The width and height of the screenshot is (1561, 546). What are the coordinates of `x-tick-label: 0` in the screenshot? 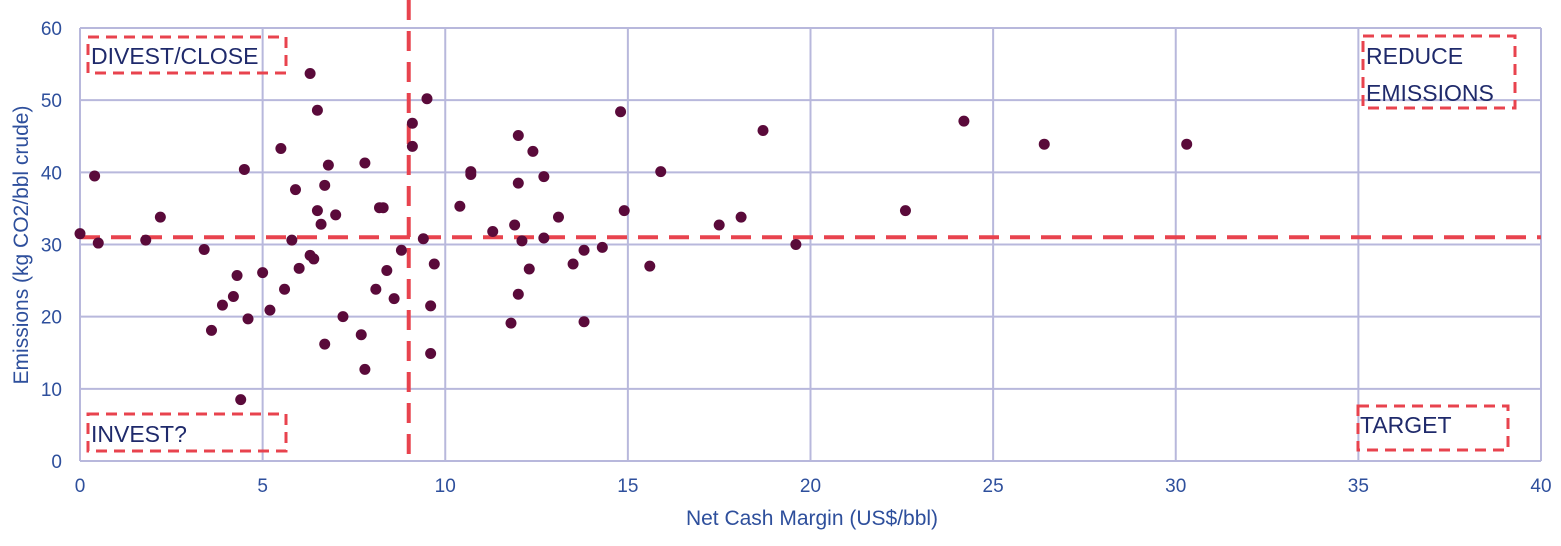 It's located at (80, 486).